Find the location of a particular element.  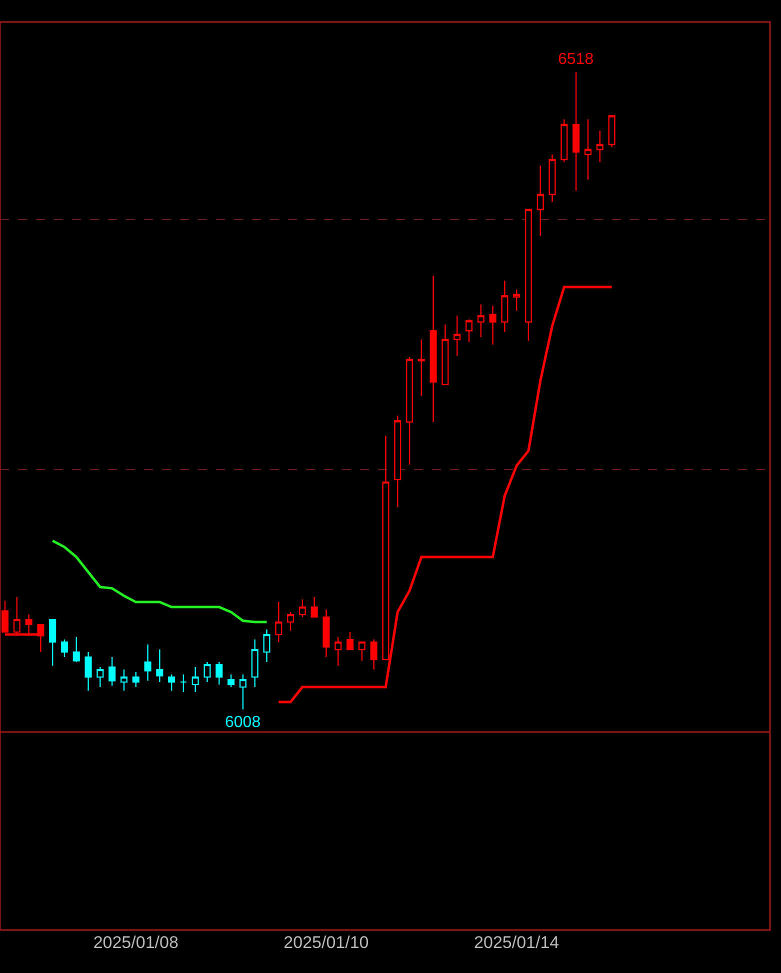

x-tick-label: 2025/01/08 is located at coordinates (135, 942).